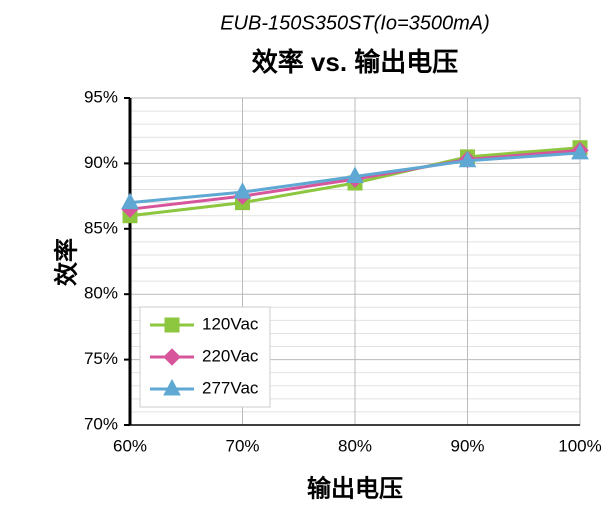 The image size is (616, 511). I want to click on y-tick-label: 85%, so click(101, 227).